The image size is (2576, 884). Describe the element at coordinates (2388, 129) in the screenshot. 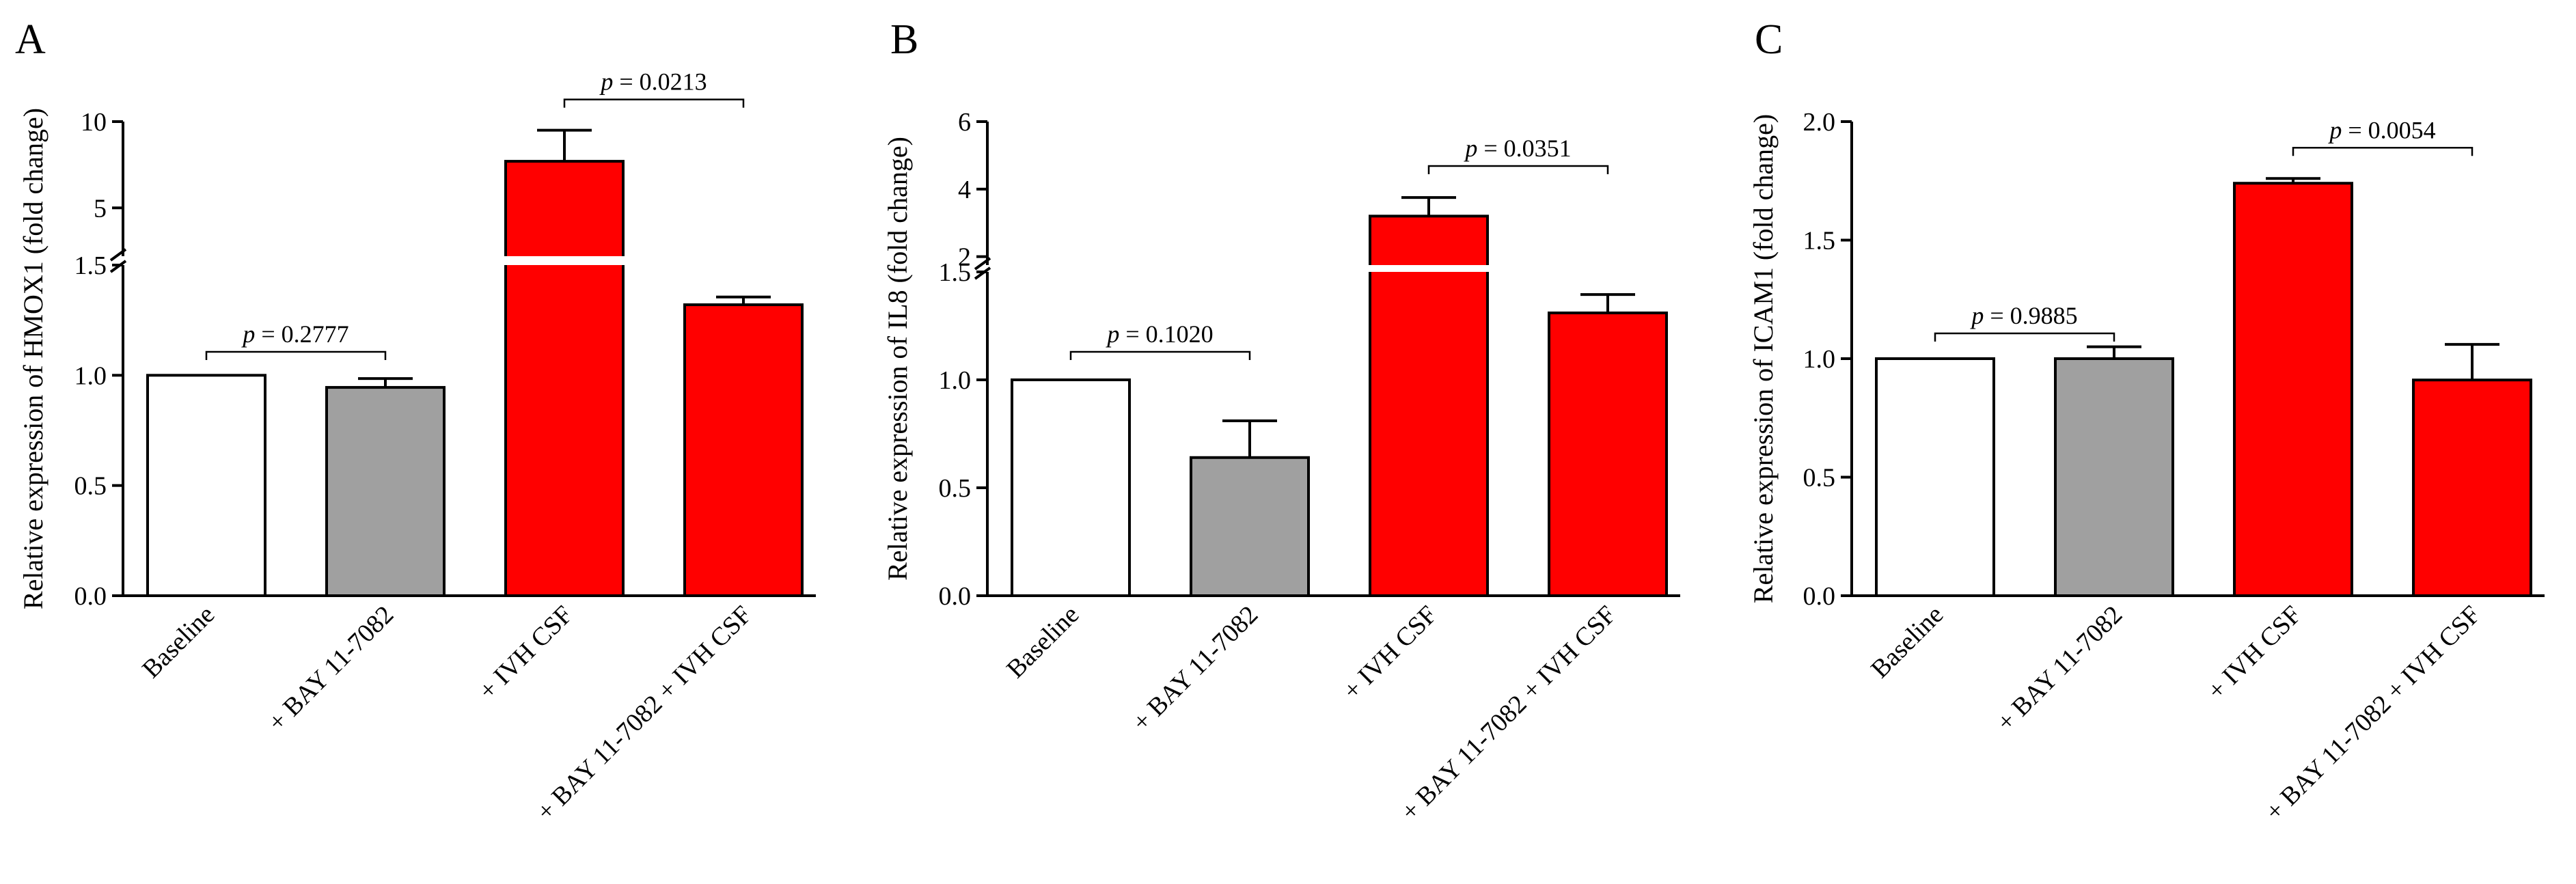

I see `p-value: = 0.0054` at that location.